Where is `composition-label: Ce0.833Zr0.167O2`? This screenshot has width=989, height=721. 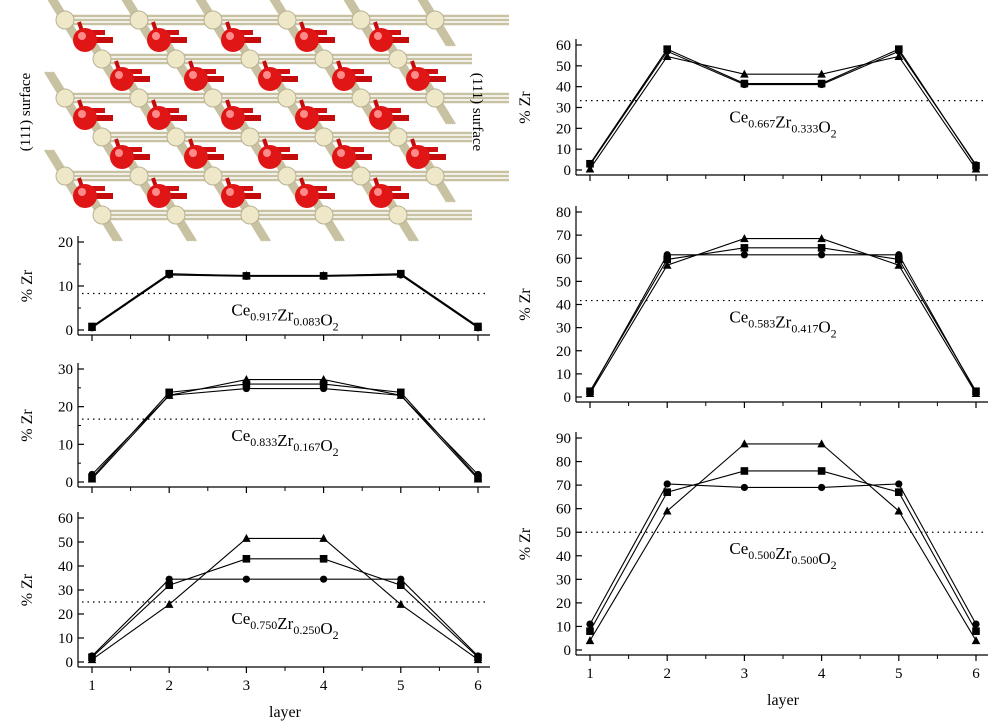
composition-label: Ce0.833Zr0.167O2 is located at coordinates (284, 442).